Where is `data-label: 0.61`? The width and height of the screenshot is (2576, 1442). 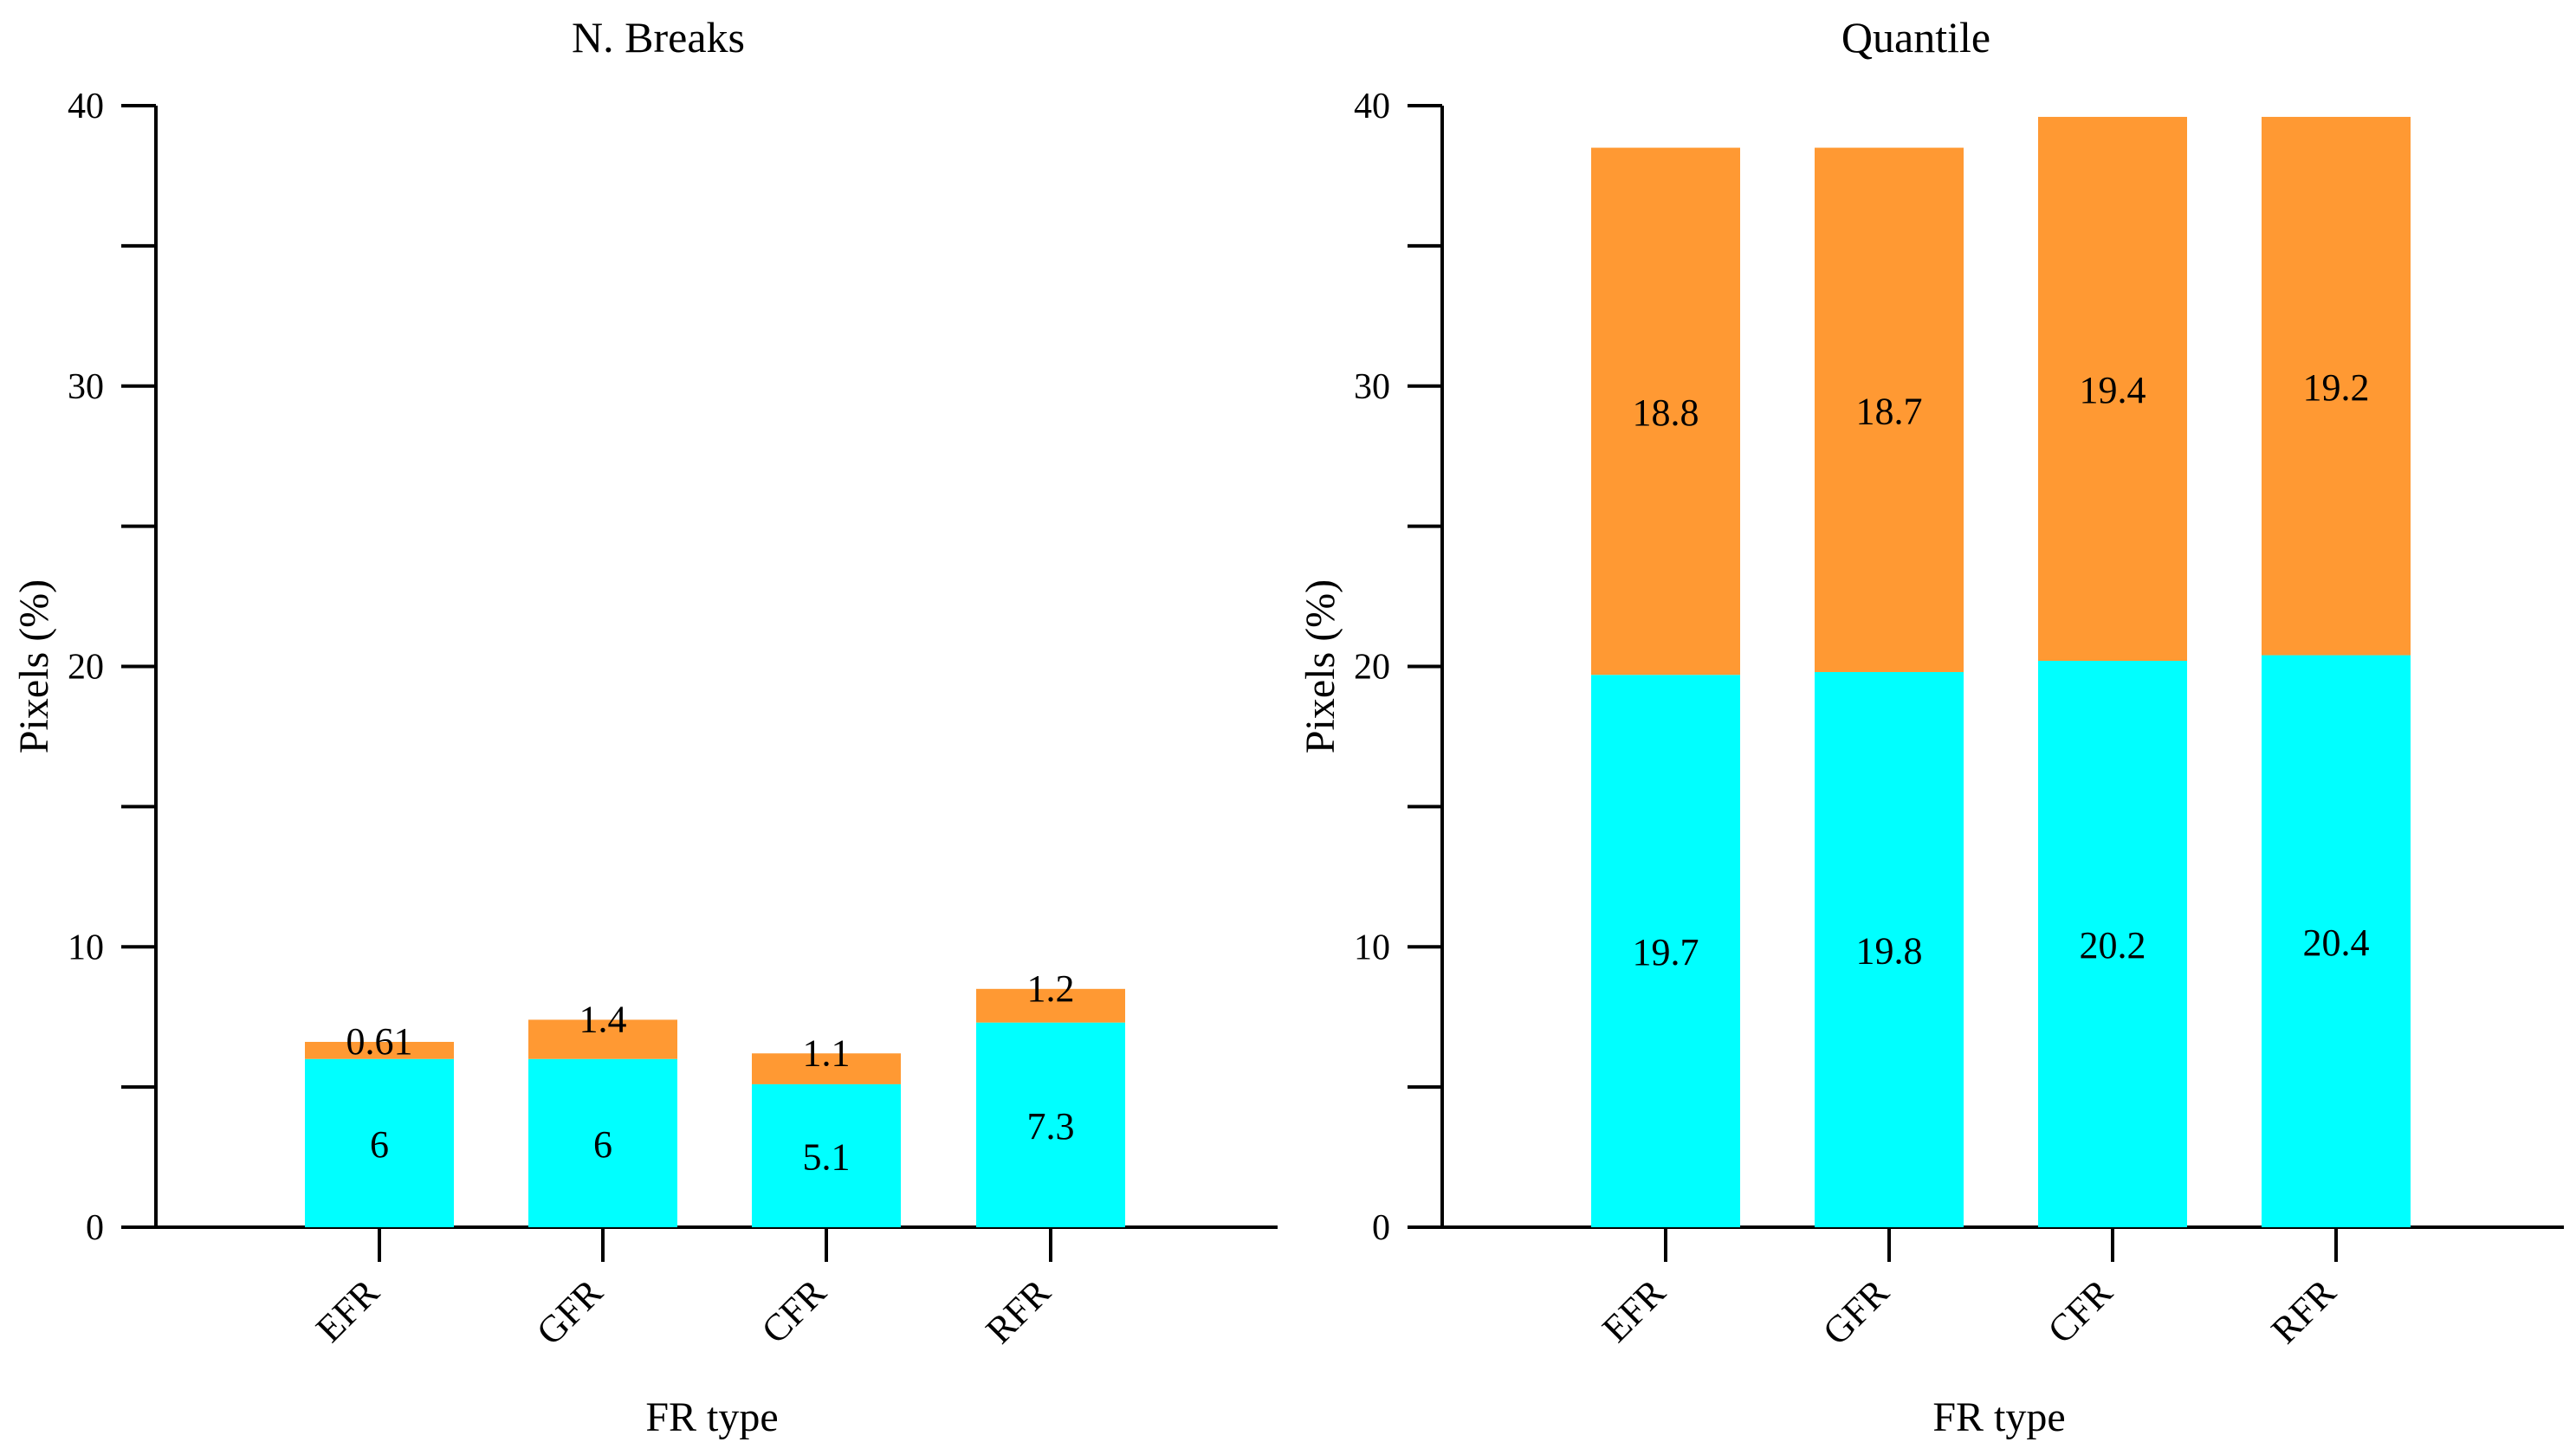
data-label: 0.61 is located at coordinates (379, 1041).